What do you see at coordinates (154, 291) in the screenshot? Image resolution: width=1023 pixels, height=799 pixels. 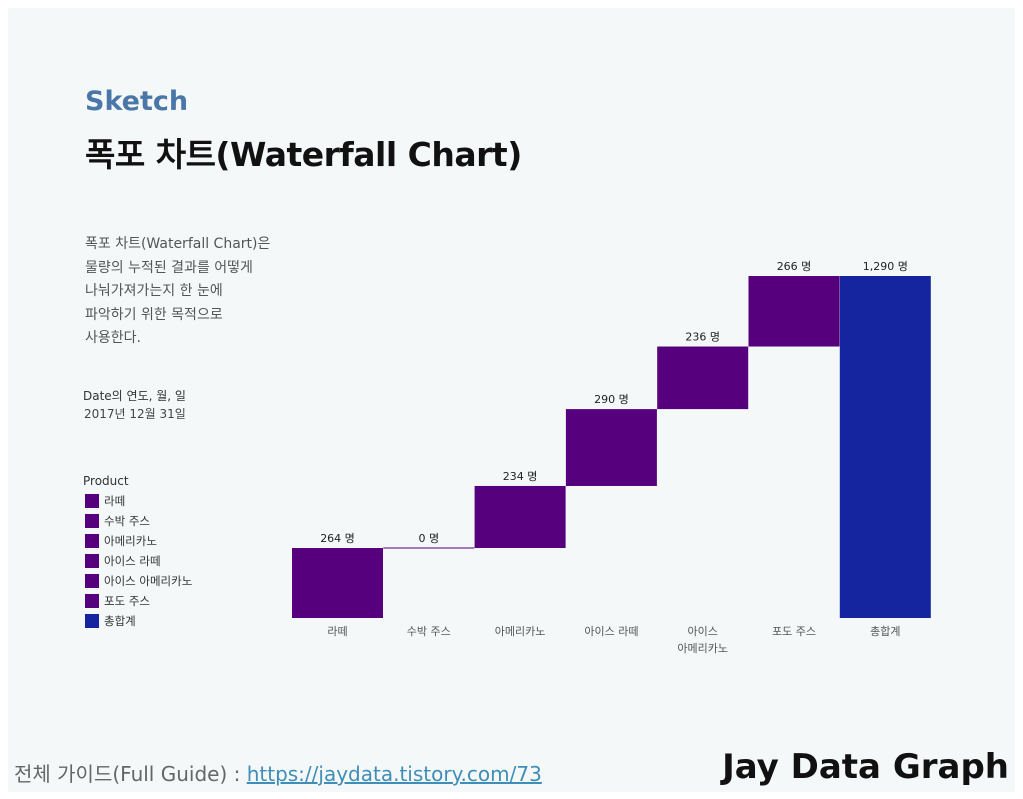 I see `description-line: 나눠가져가는지 한 눈에` at bounding box center [154, 291].